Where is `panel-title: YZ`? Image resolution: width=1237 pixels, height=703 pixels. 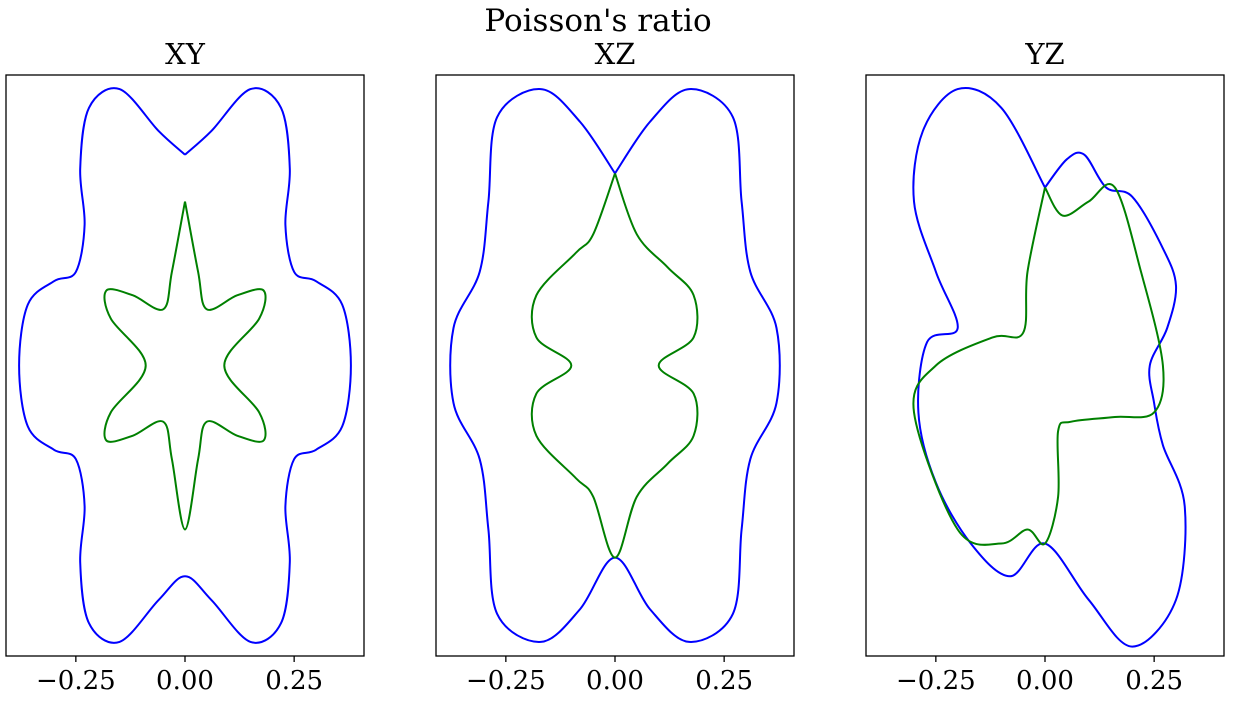
panel-title: YZ is located at coordinates (1044, 54).